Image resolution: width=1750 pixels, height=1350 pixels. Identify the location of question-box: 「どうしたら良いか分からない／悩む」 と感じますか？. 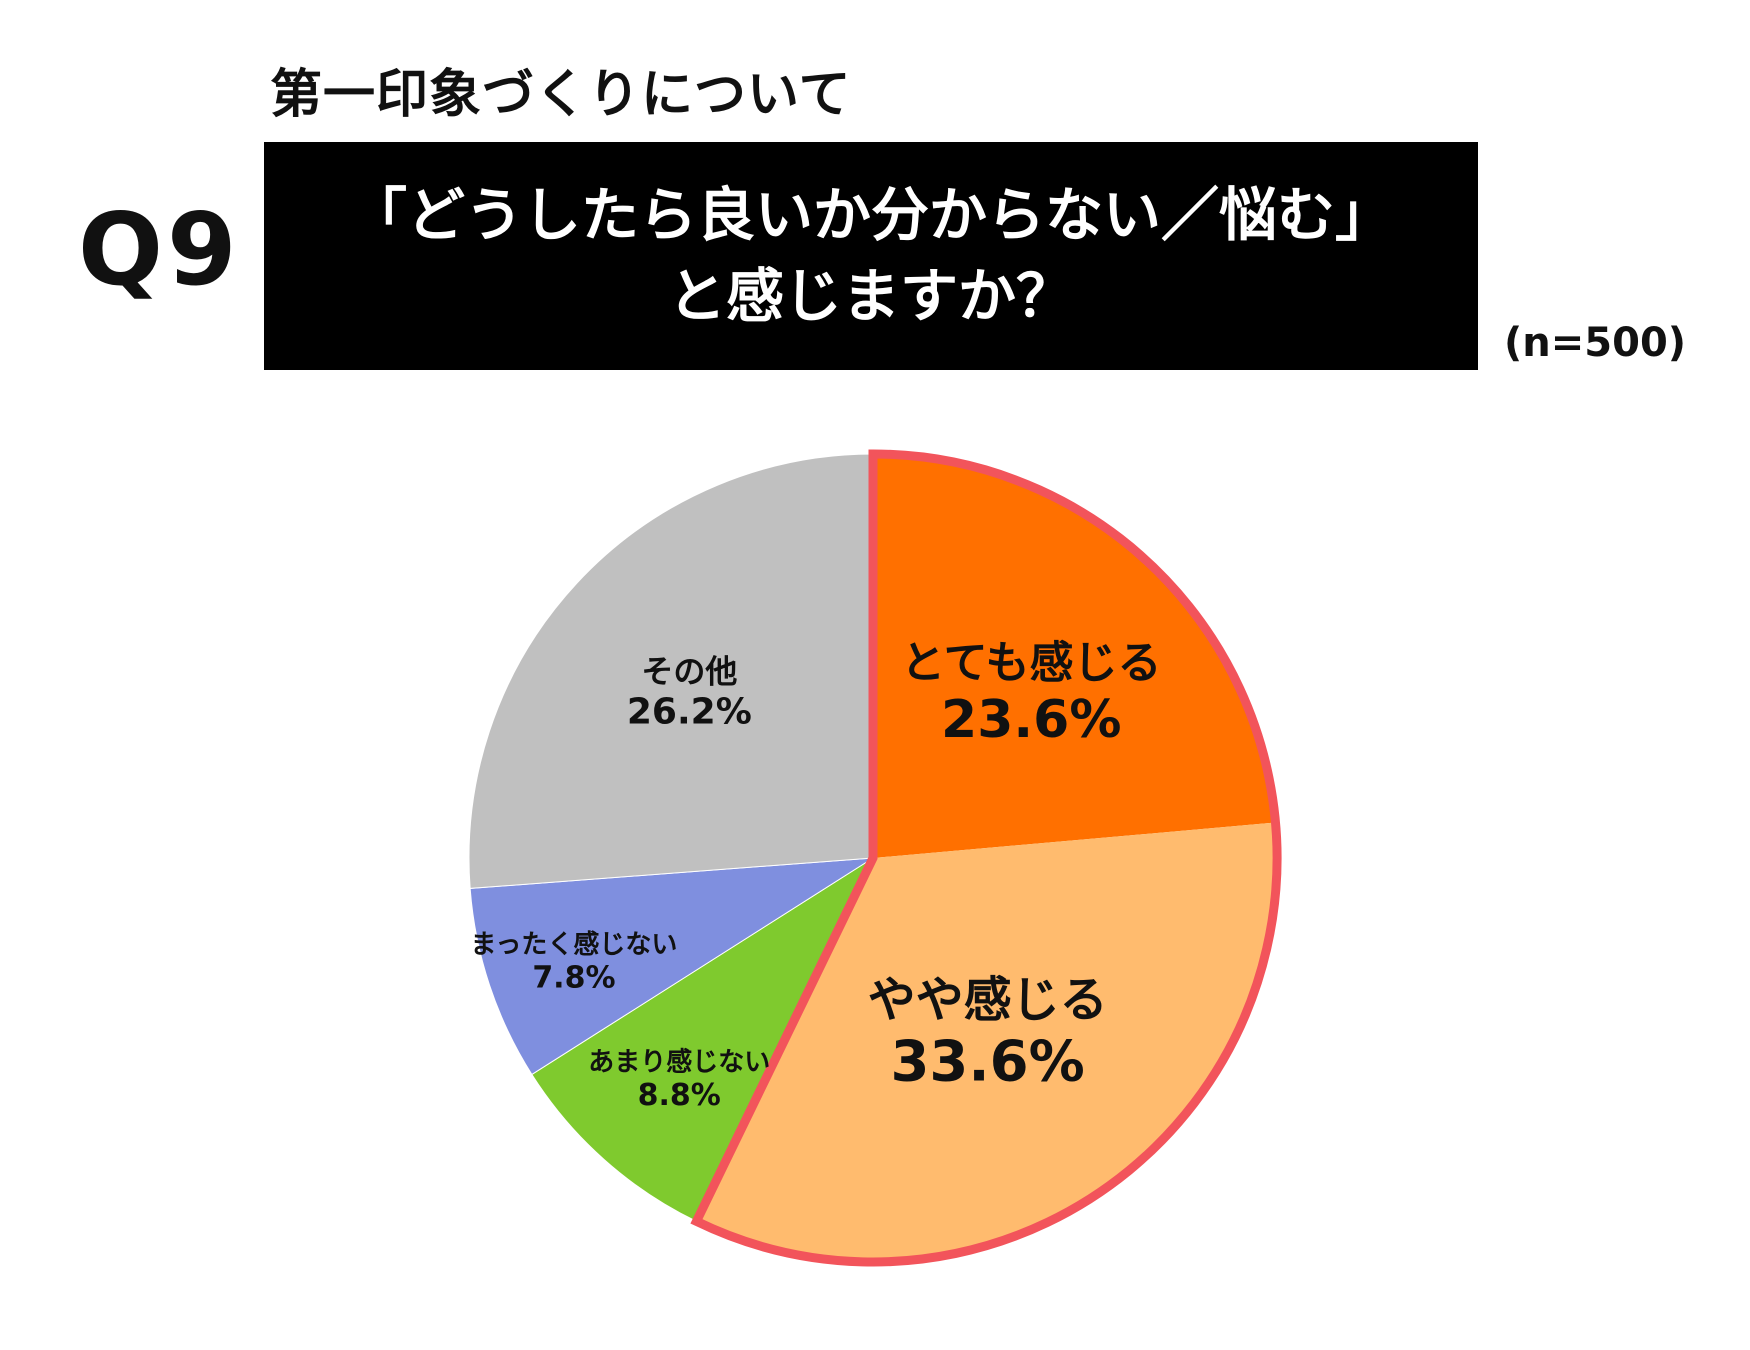
(871, 256).